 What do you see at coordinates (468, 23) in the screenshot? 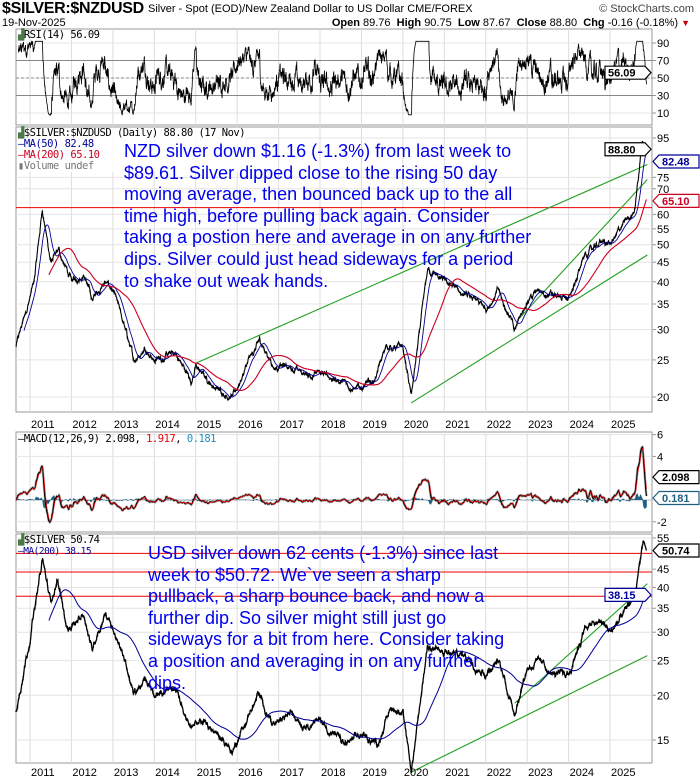
I see `low-label: Low` at bounding box center [468, 23].